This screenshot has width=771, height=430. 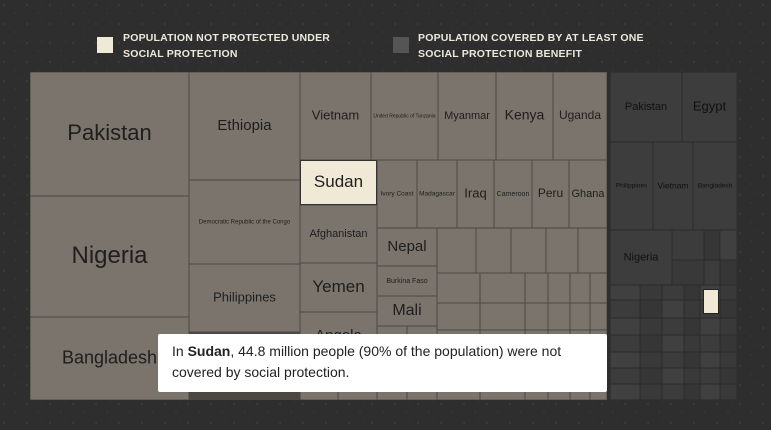 I want to click on tile-label: Cameroon, so click(x=513, y=194).